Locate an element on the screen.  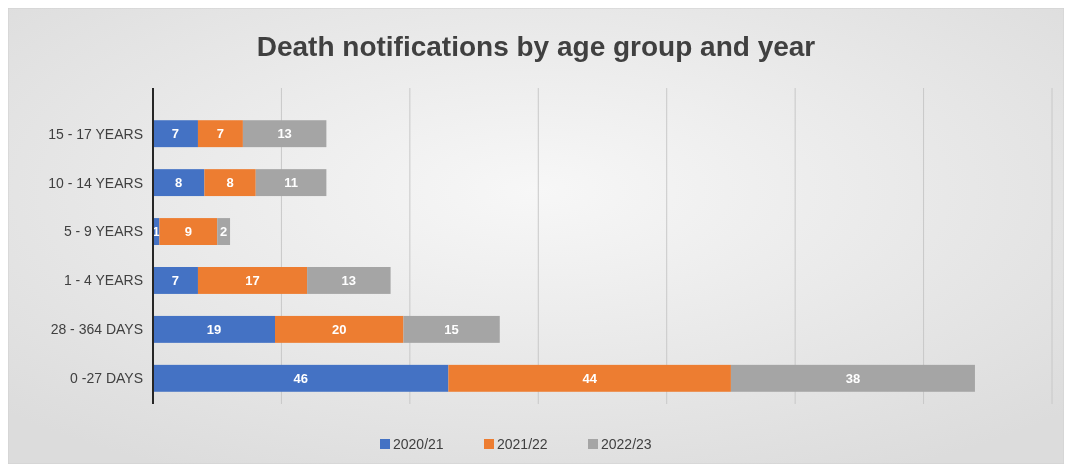
data-label: 17 is located at coordinates (252, 281).